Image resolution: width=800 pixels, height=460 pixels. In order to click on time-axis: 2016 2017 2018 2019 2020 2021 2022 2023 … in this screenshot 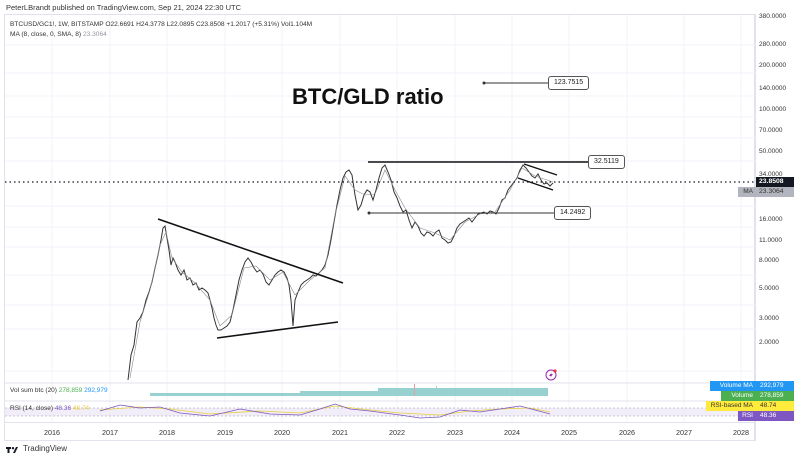, I will do `click(379, 431)`.